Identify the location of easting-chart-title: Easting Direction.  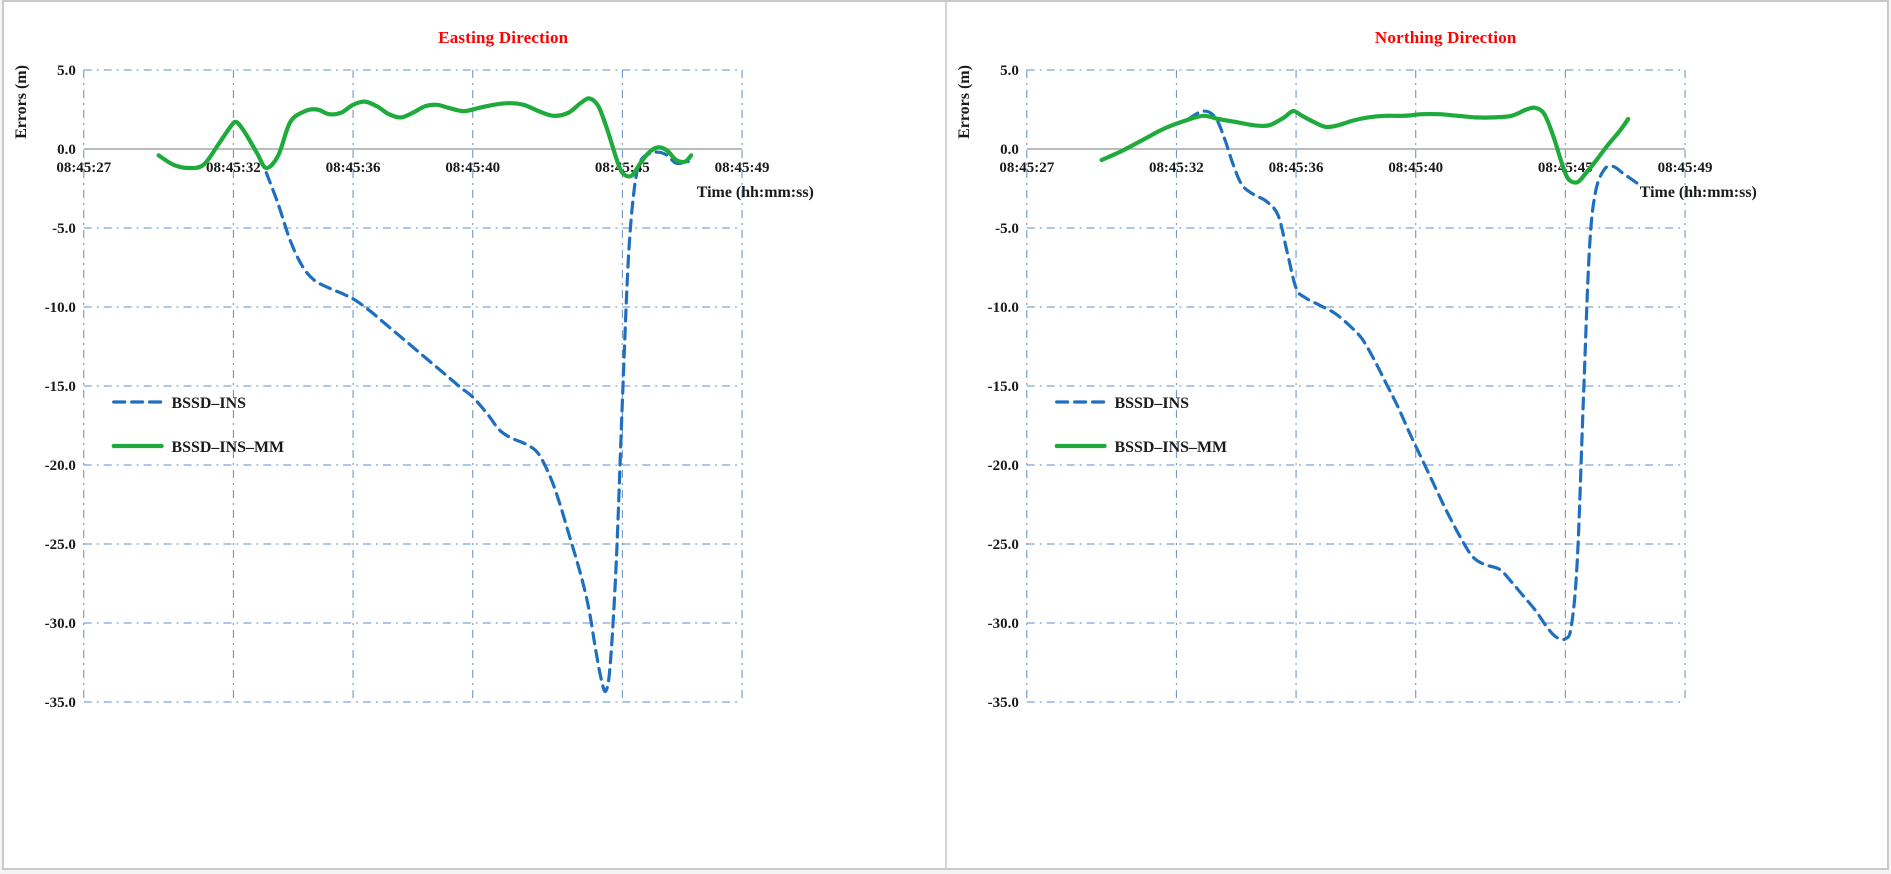
(503, 37).